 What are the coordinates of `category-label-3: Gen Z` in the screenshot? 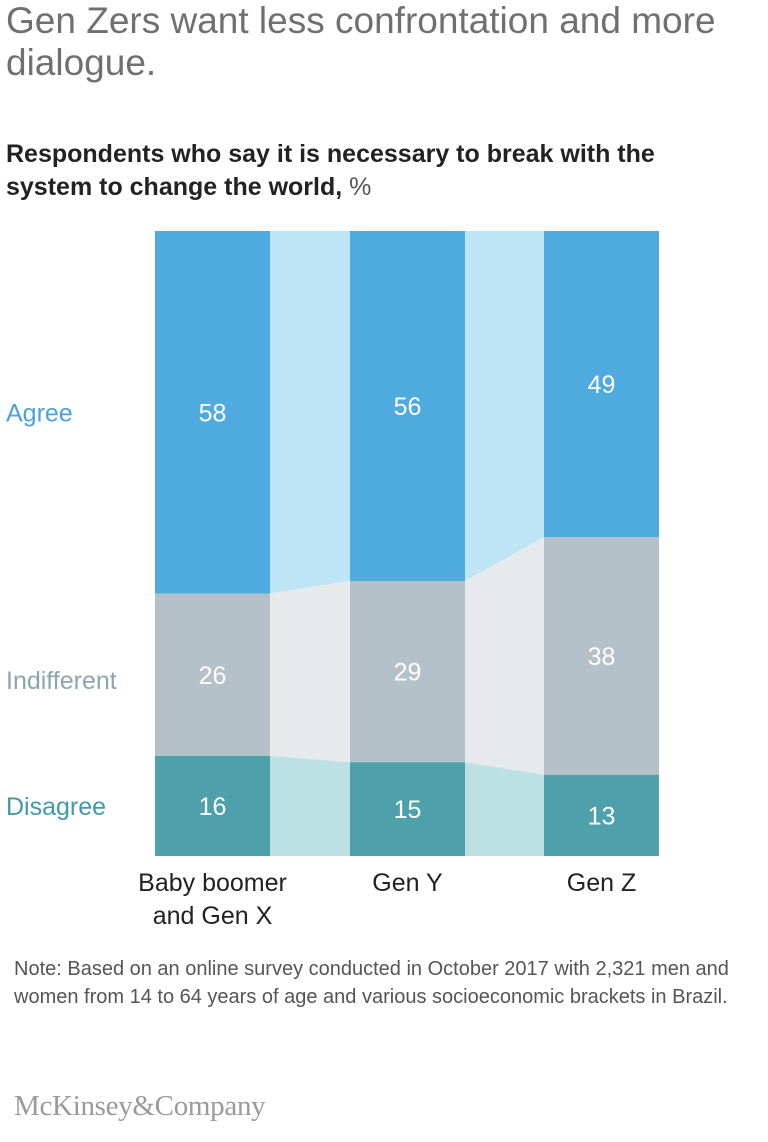 It's located at (601, 883).